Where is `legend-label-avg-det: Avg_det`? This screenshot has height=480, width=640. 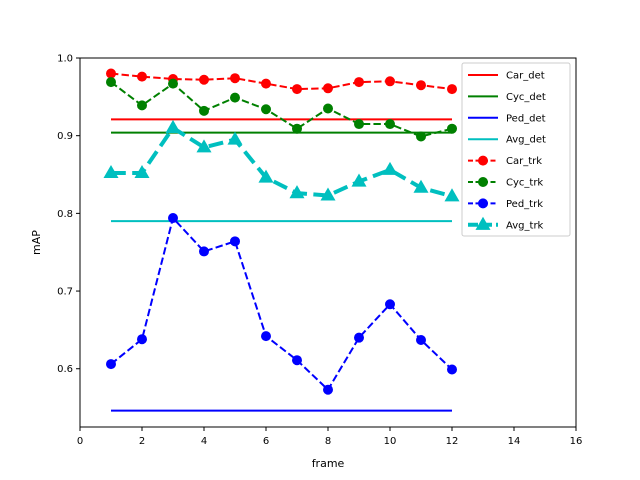
legend-label-avg-det: Avg_det is located at coordinates (526, 140).